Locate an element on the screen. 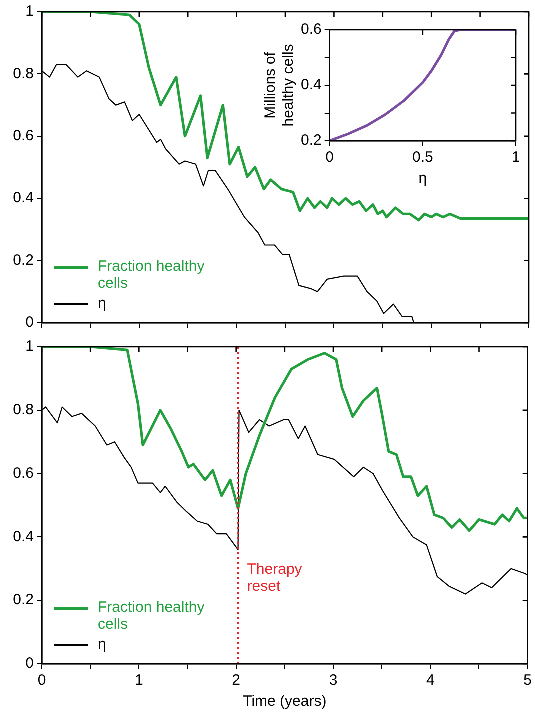 The height and width of the screenshot is (715, 535). y-axis-title: Millions of healthy cells is located at coordinates (280, 85).